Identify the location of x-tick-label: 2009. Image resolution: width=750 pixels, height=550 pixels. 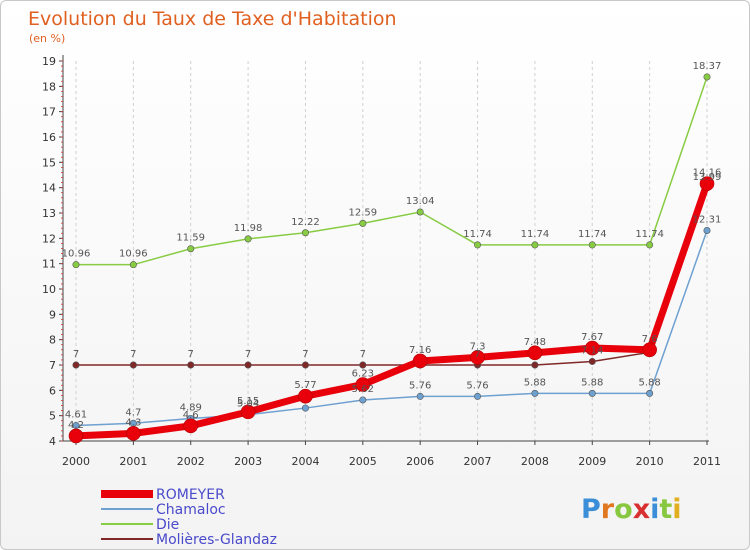
(592, 461).